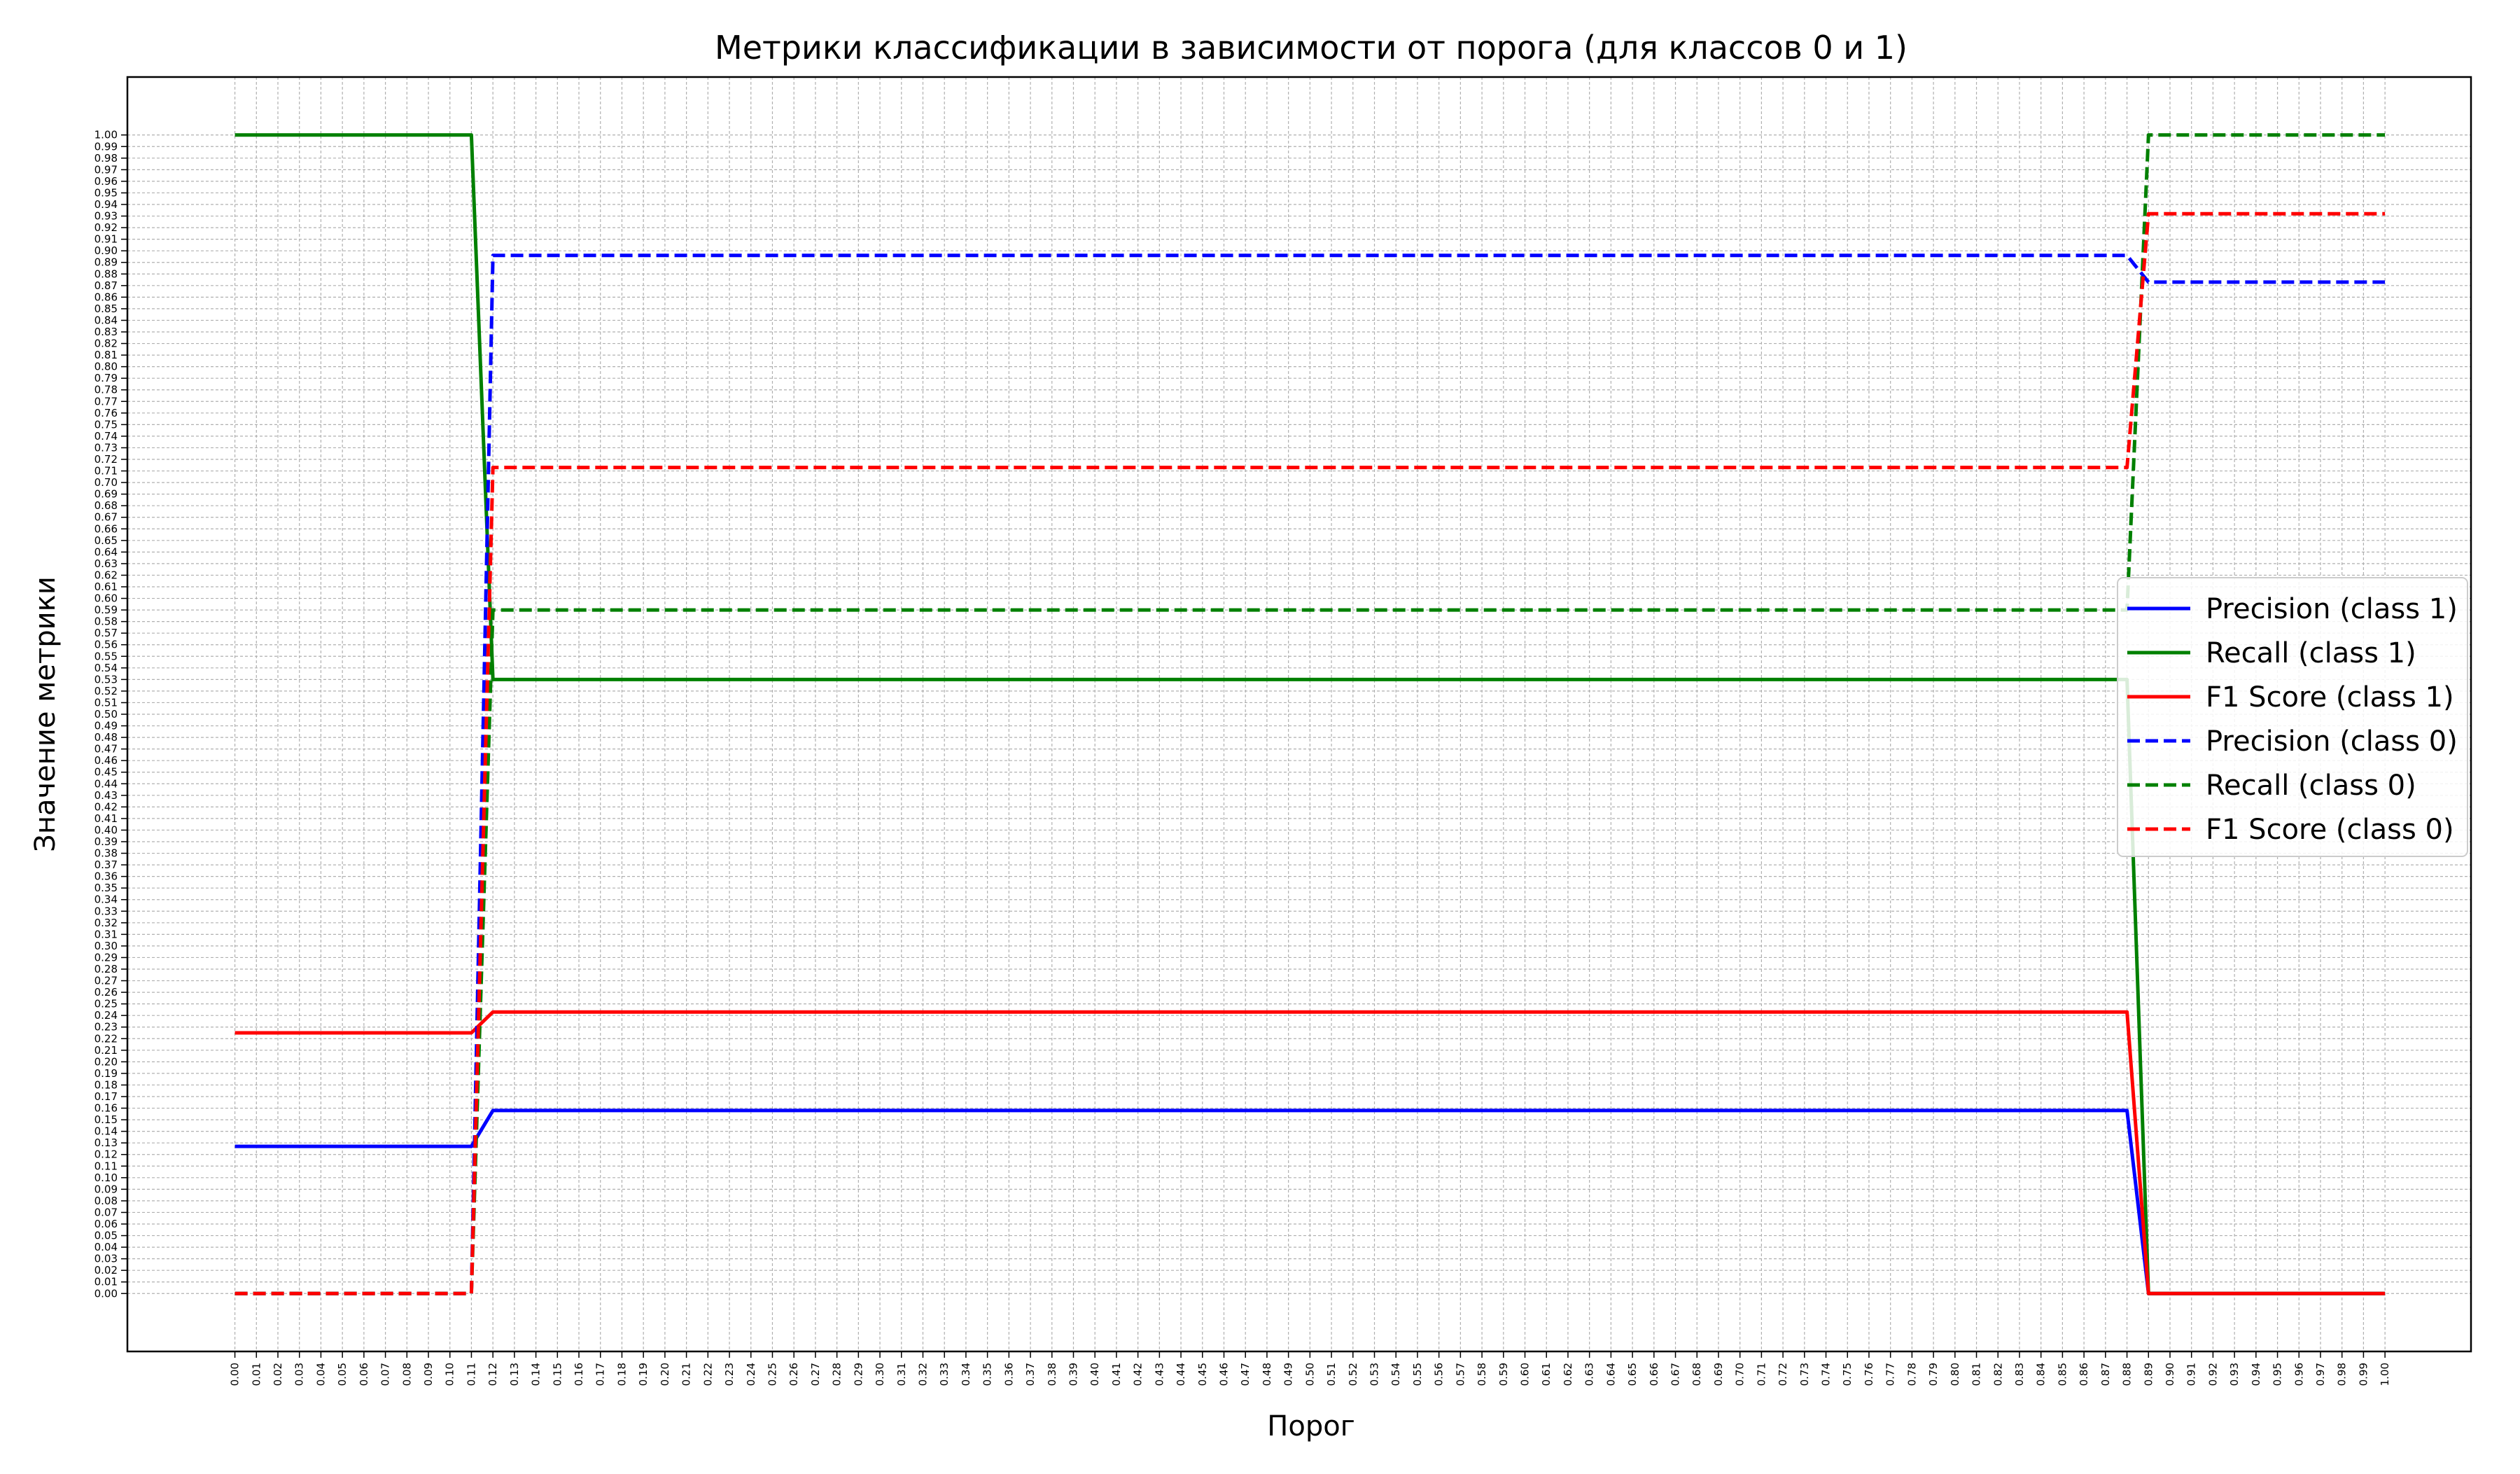 This screenshot has width=2520, height=1474. Describe the element at coordinates (278, 1375) in the screenshot. I see `x-tick-label: 0.02` at that location.